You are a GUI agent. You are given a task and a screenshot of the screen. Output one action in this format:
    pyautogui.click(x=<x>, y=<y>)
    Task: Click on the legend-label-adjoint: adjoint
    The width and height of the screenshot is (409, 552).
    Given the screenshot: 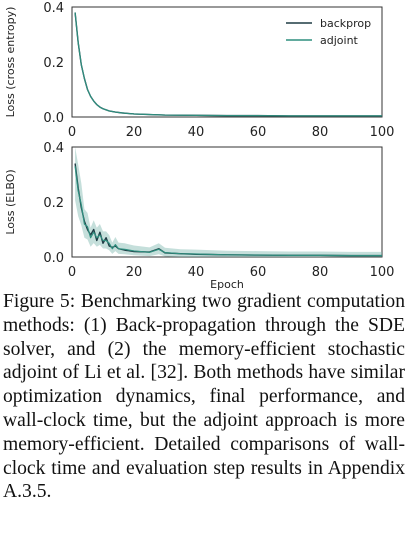 What is the action you would take?
    pyautogui.click(x=339, y=40)
    